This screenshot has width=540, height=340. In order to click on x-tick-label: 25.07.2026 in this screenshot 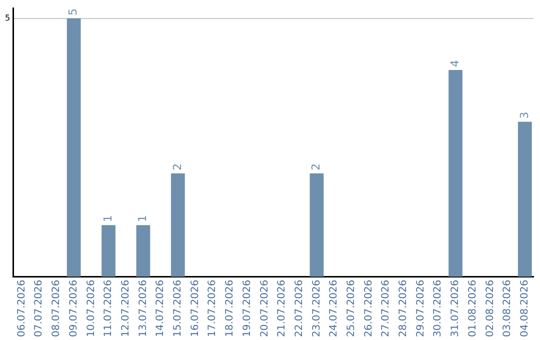, I will do `click(351, 309)`.